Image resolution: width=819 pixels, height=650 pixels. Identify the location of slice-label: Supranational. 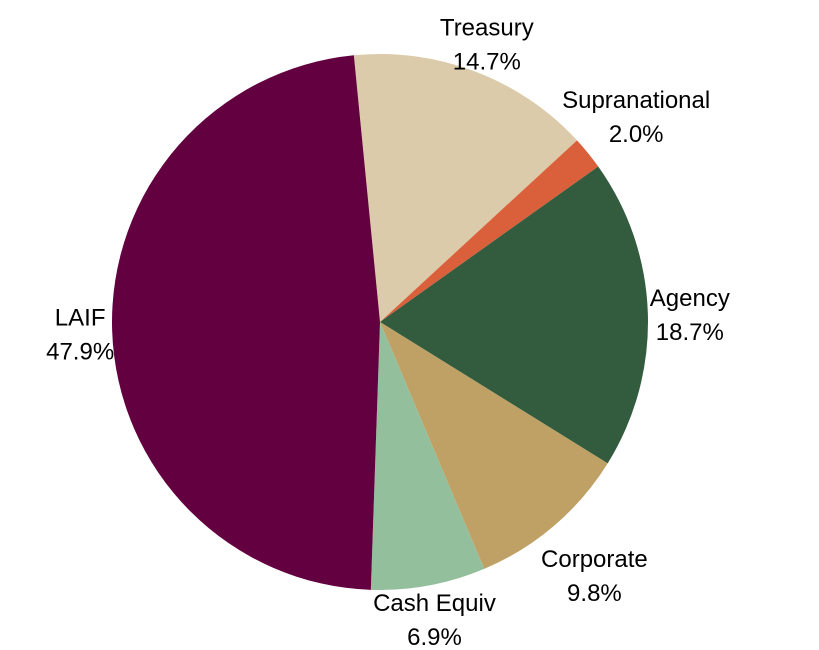
(636, 100).